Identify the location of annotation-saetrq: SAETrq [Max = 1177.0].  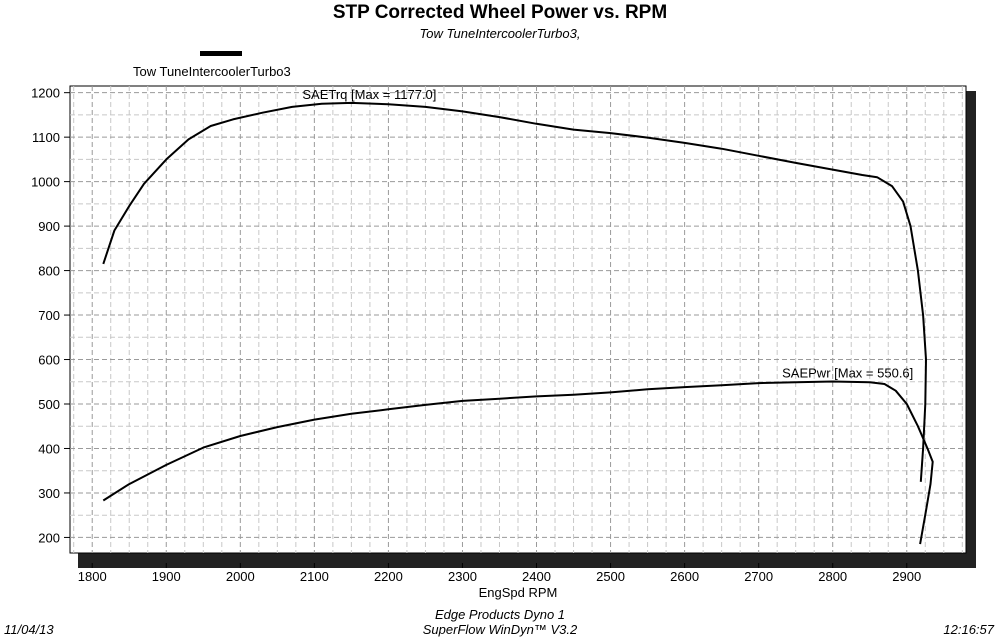
(369, 94).